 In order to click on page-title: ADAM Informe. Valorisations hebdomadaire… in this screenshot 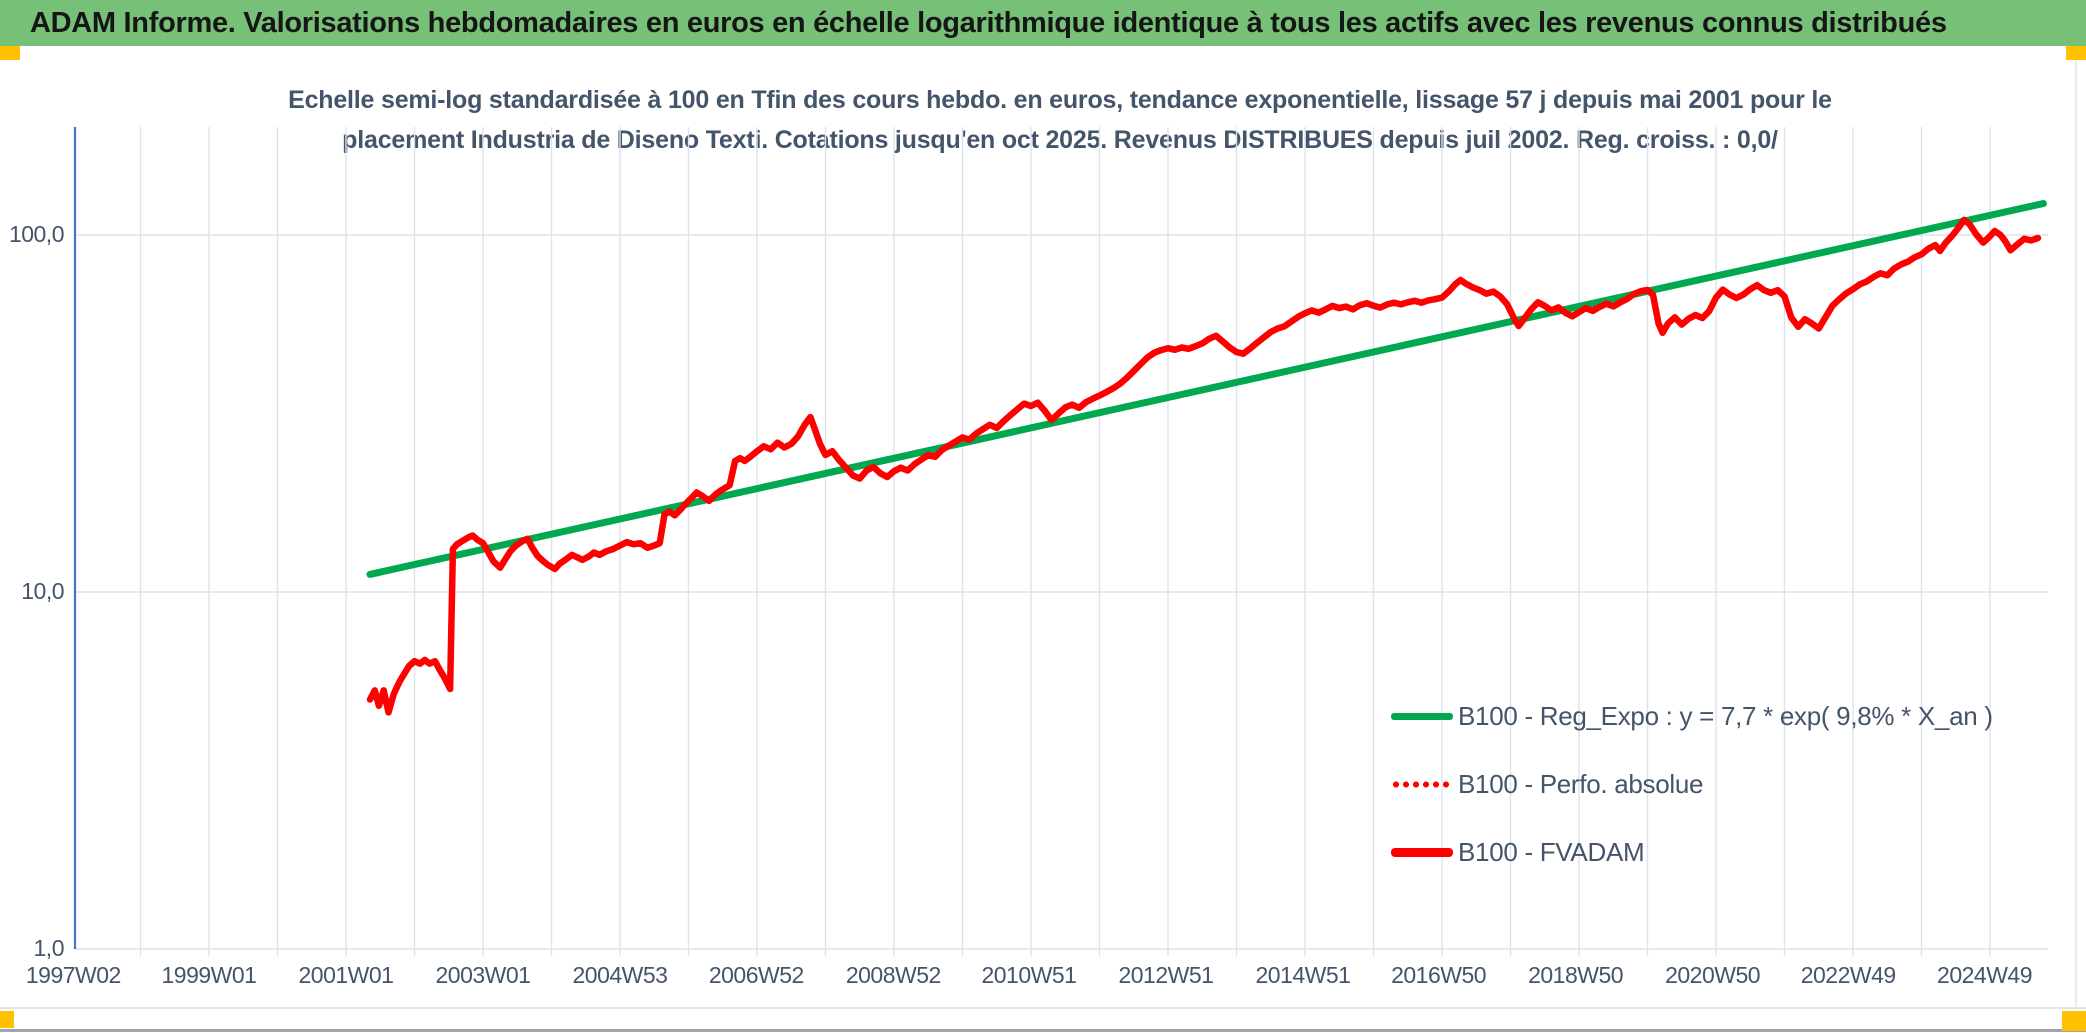, I will do `click(988, 22)`.